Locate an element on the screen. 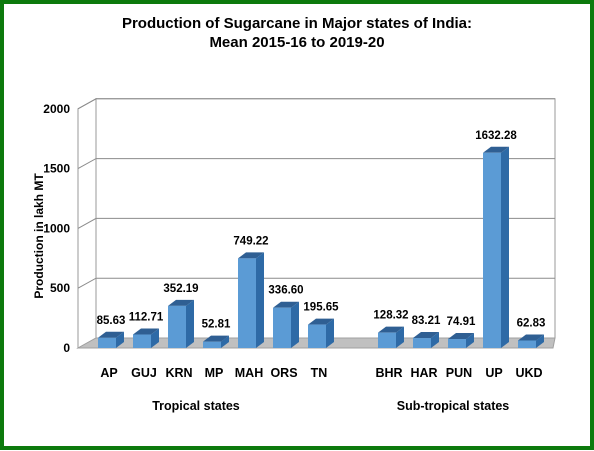 Image resolution: width=594 pixels, height=451 pixels. x-tick-label: KRN is located at coordinates (178, 373).